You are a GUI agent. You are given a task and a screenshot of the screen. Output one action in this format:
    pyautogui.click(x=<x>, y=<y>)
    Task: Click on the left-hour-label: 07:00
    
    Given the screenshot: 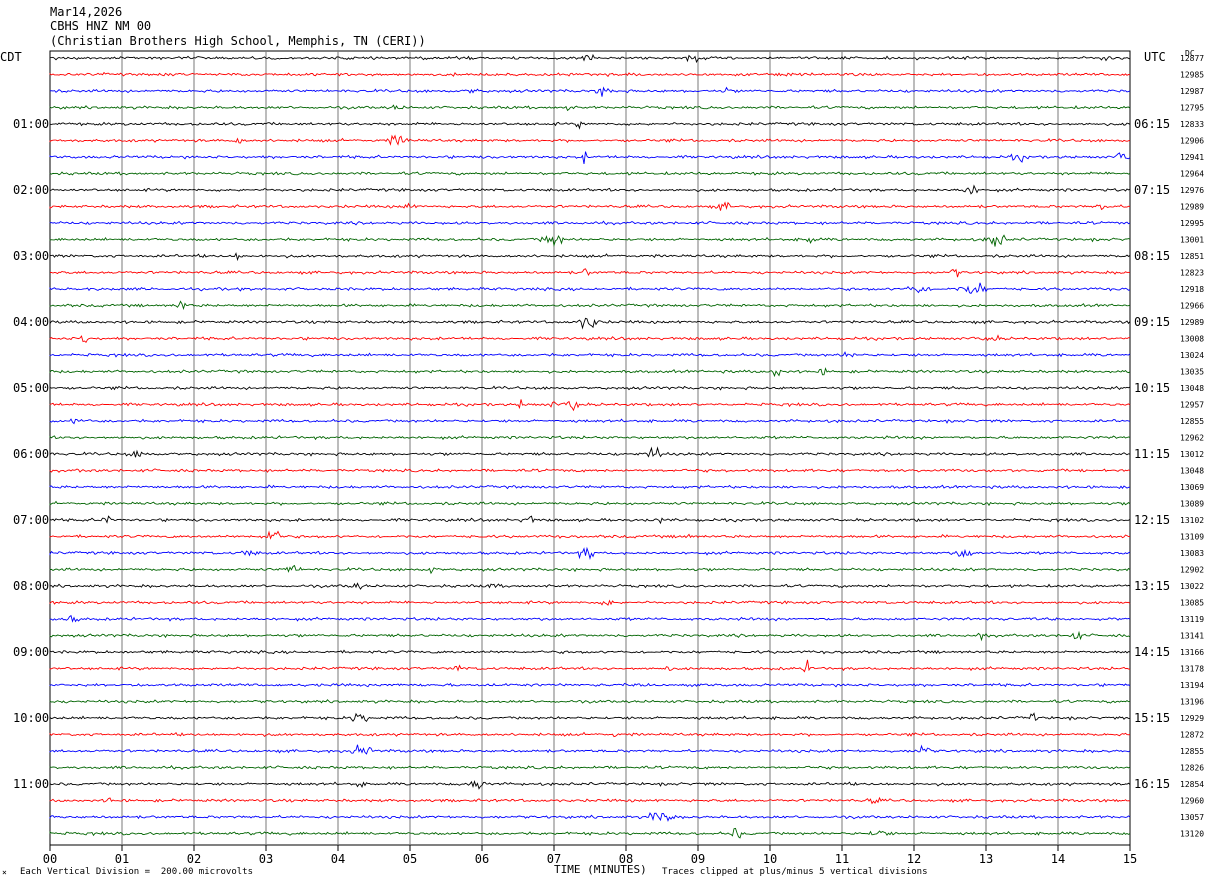 What is the action you would take?
    pyautogui.click(x=31, y=520)
    